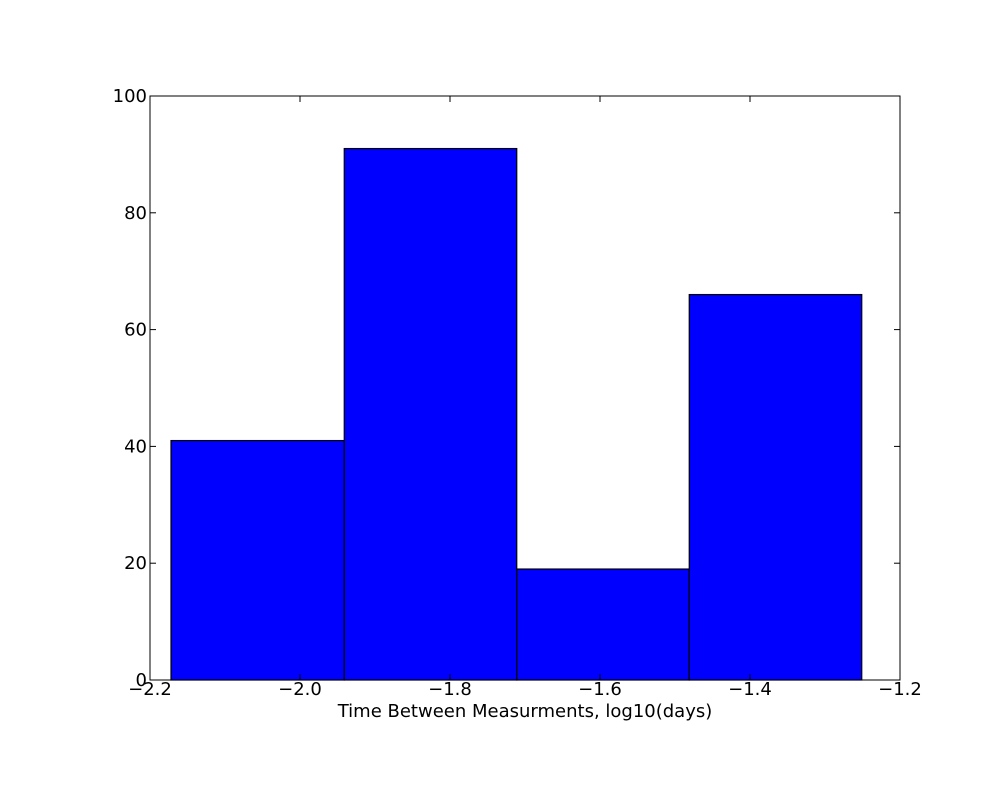 The width and height of the screenshot is (1000, 805). I want to click on x-tick-label: −1.8, so click(450, 689).